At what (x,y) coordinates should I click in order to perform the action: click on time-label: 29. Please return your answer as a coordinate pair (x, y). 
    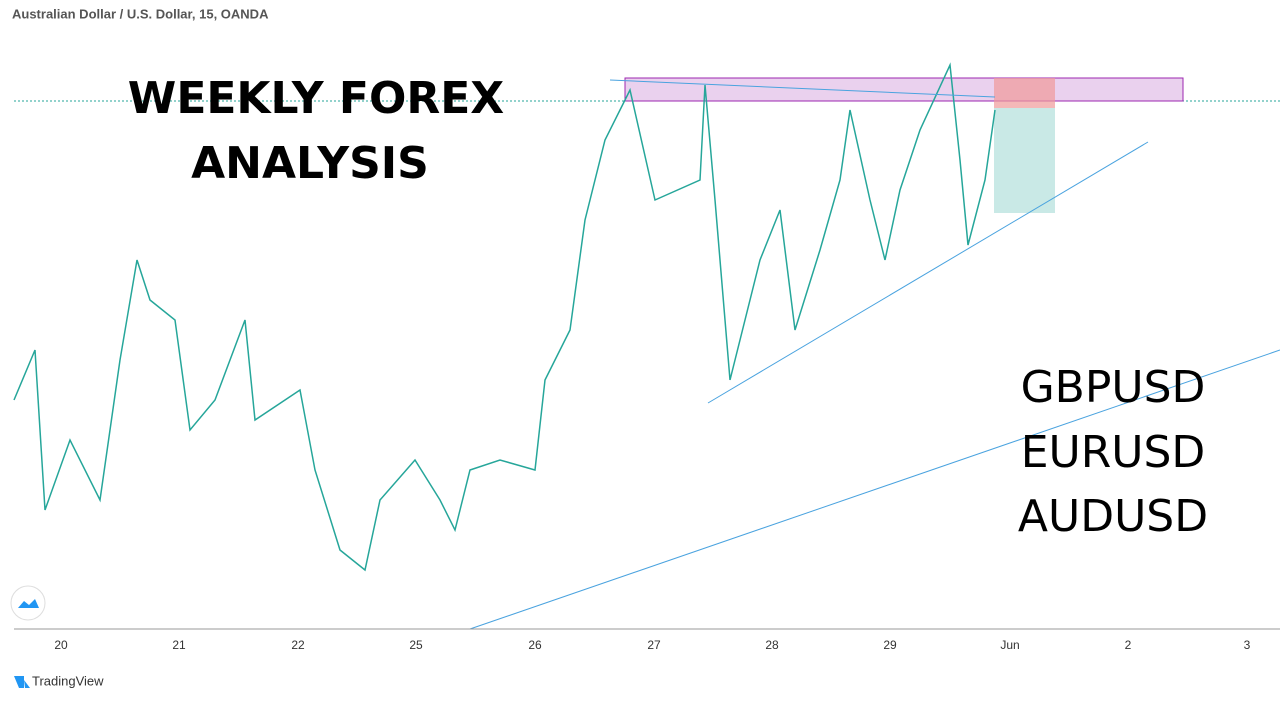
    Looking at the image, I should click on (890, 645).